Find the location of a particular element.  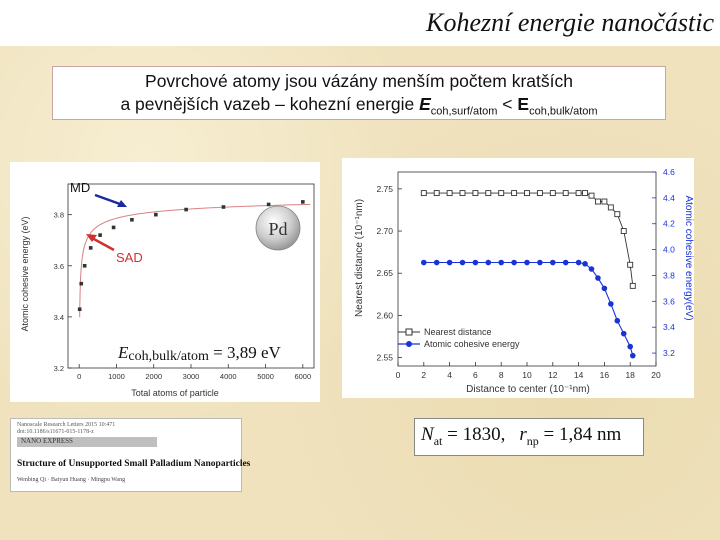

y2-tick-label: 3.2 is located at coordinates (669, 353).